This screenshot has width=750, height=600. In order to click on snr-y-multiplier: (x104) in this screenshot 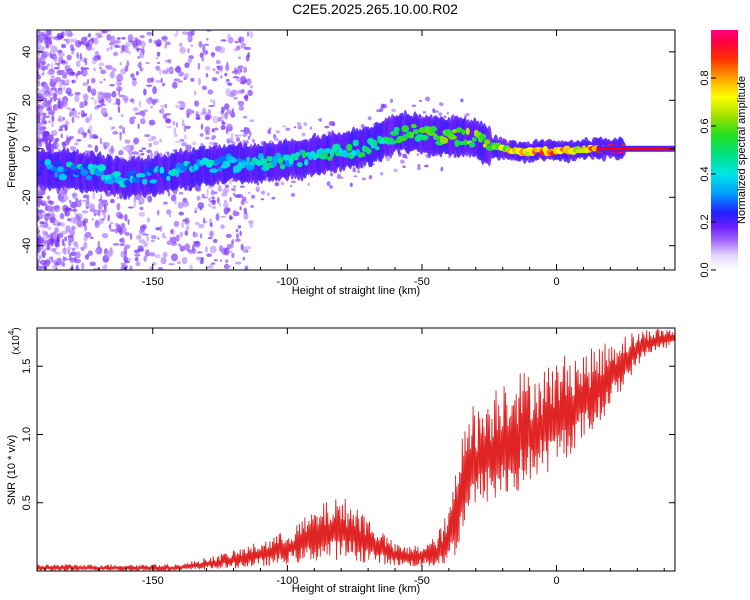, I will do `click(14, 340)`.